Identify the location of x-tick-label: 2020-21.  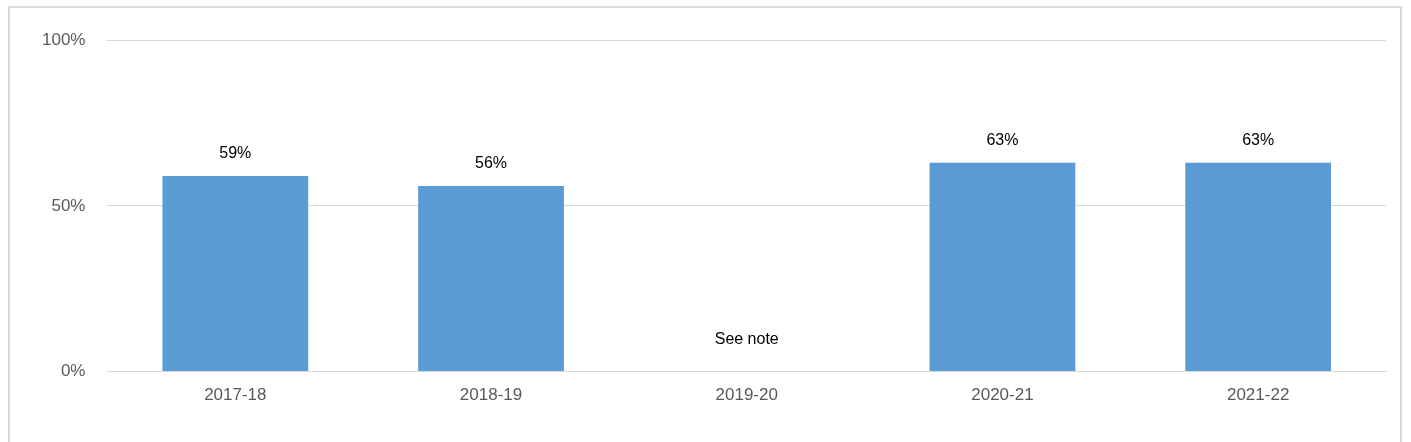
(1002, 395).